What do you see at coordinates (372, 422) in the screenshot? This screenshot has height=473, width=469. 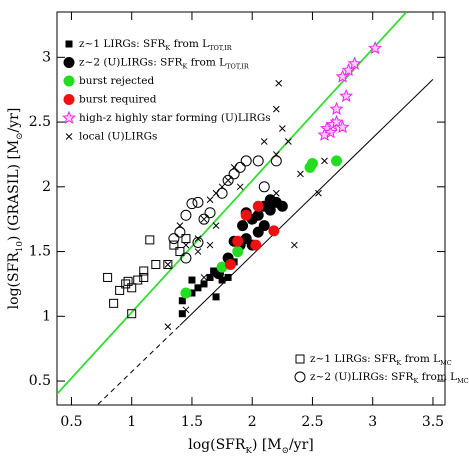 I see `x-tick-label: 3` at bounding box center [372, 422].